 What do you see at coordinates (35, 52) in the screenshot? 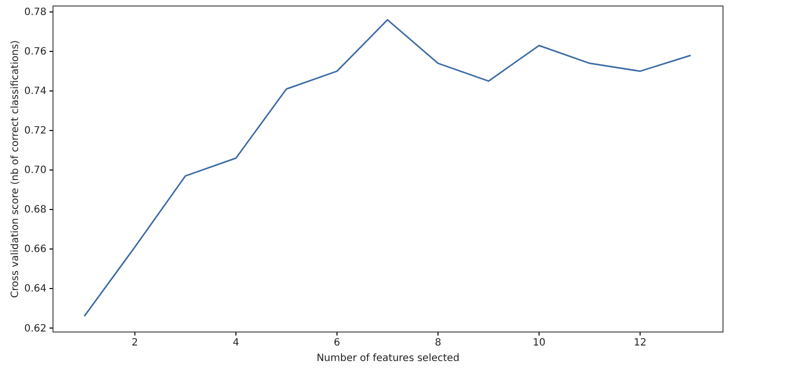
I see `y-tick-label: 0.76` at bounding box center [35, 52].